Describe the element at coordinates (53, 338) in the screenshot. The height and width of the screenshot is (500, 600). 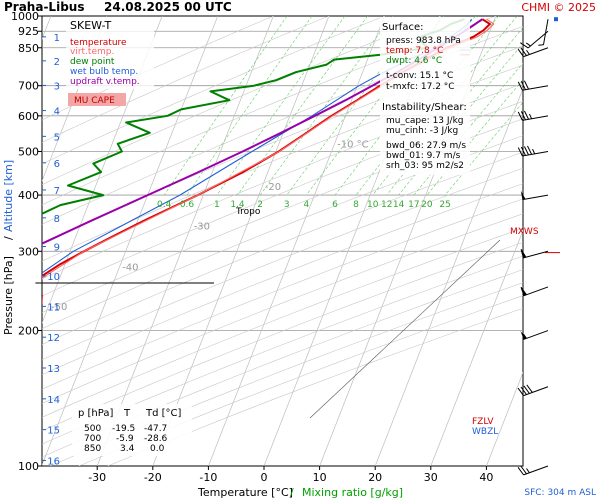
I see `altitude-tick-label: 12` at that location.